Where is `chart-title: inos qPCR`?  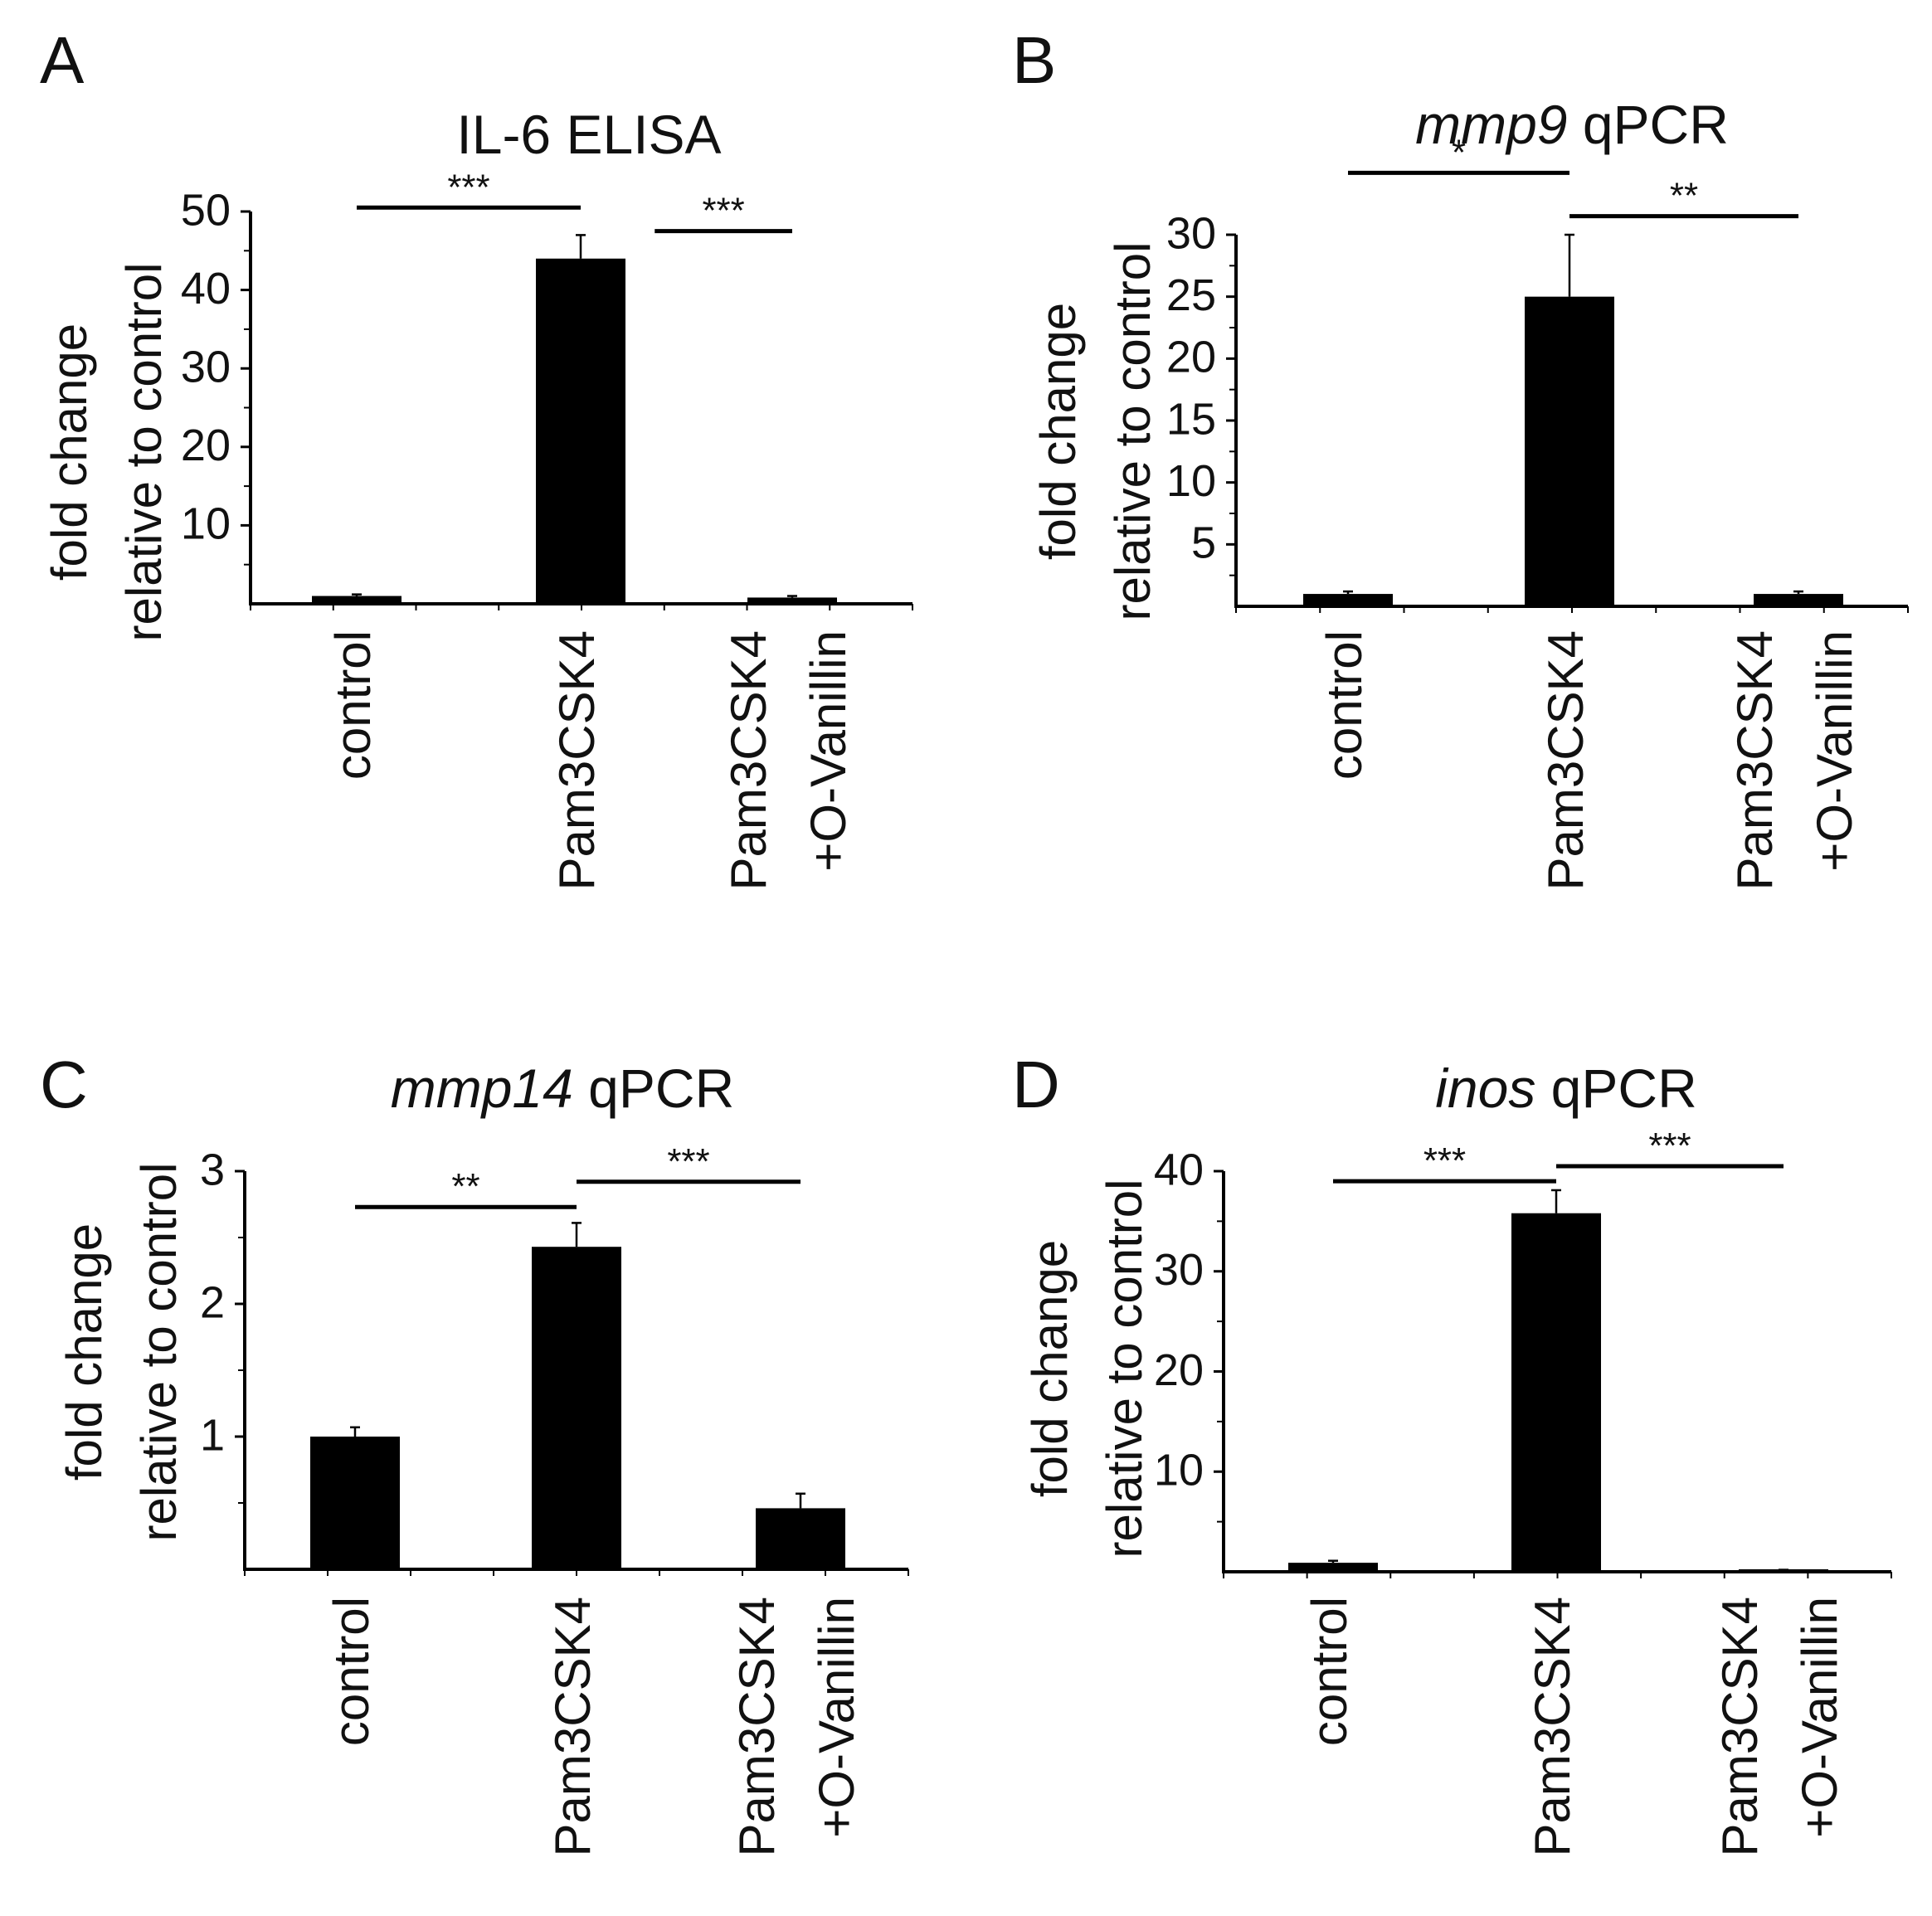 chart-title: inos qPCR is located at coordinates (1565, 1088).